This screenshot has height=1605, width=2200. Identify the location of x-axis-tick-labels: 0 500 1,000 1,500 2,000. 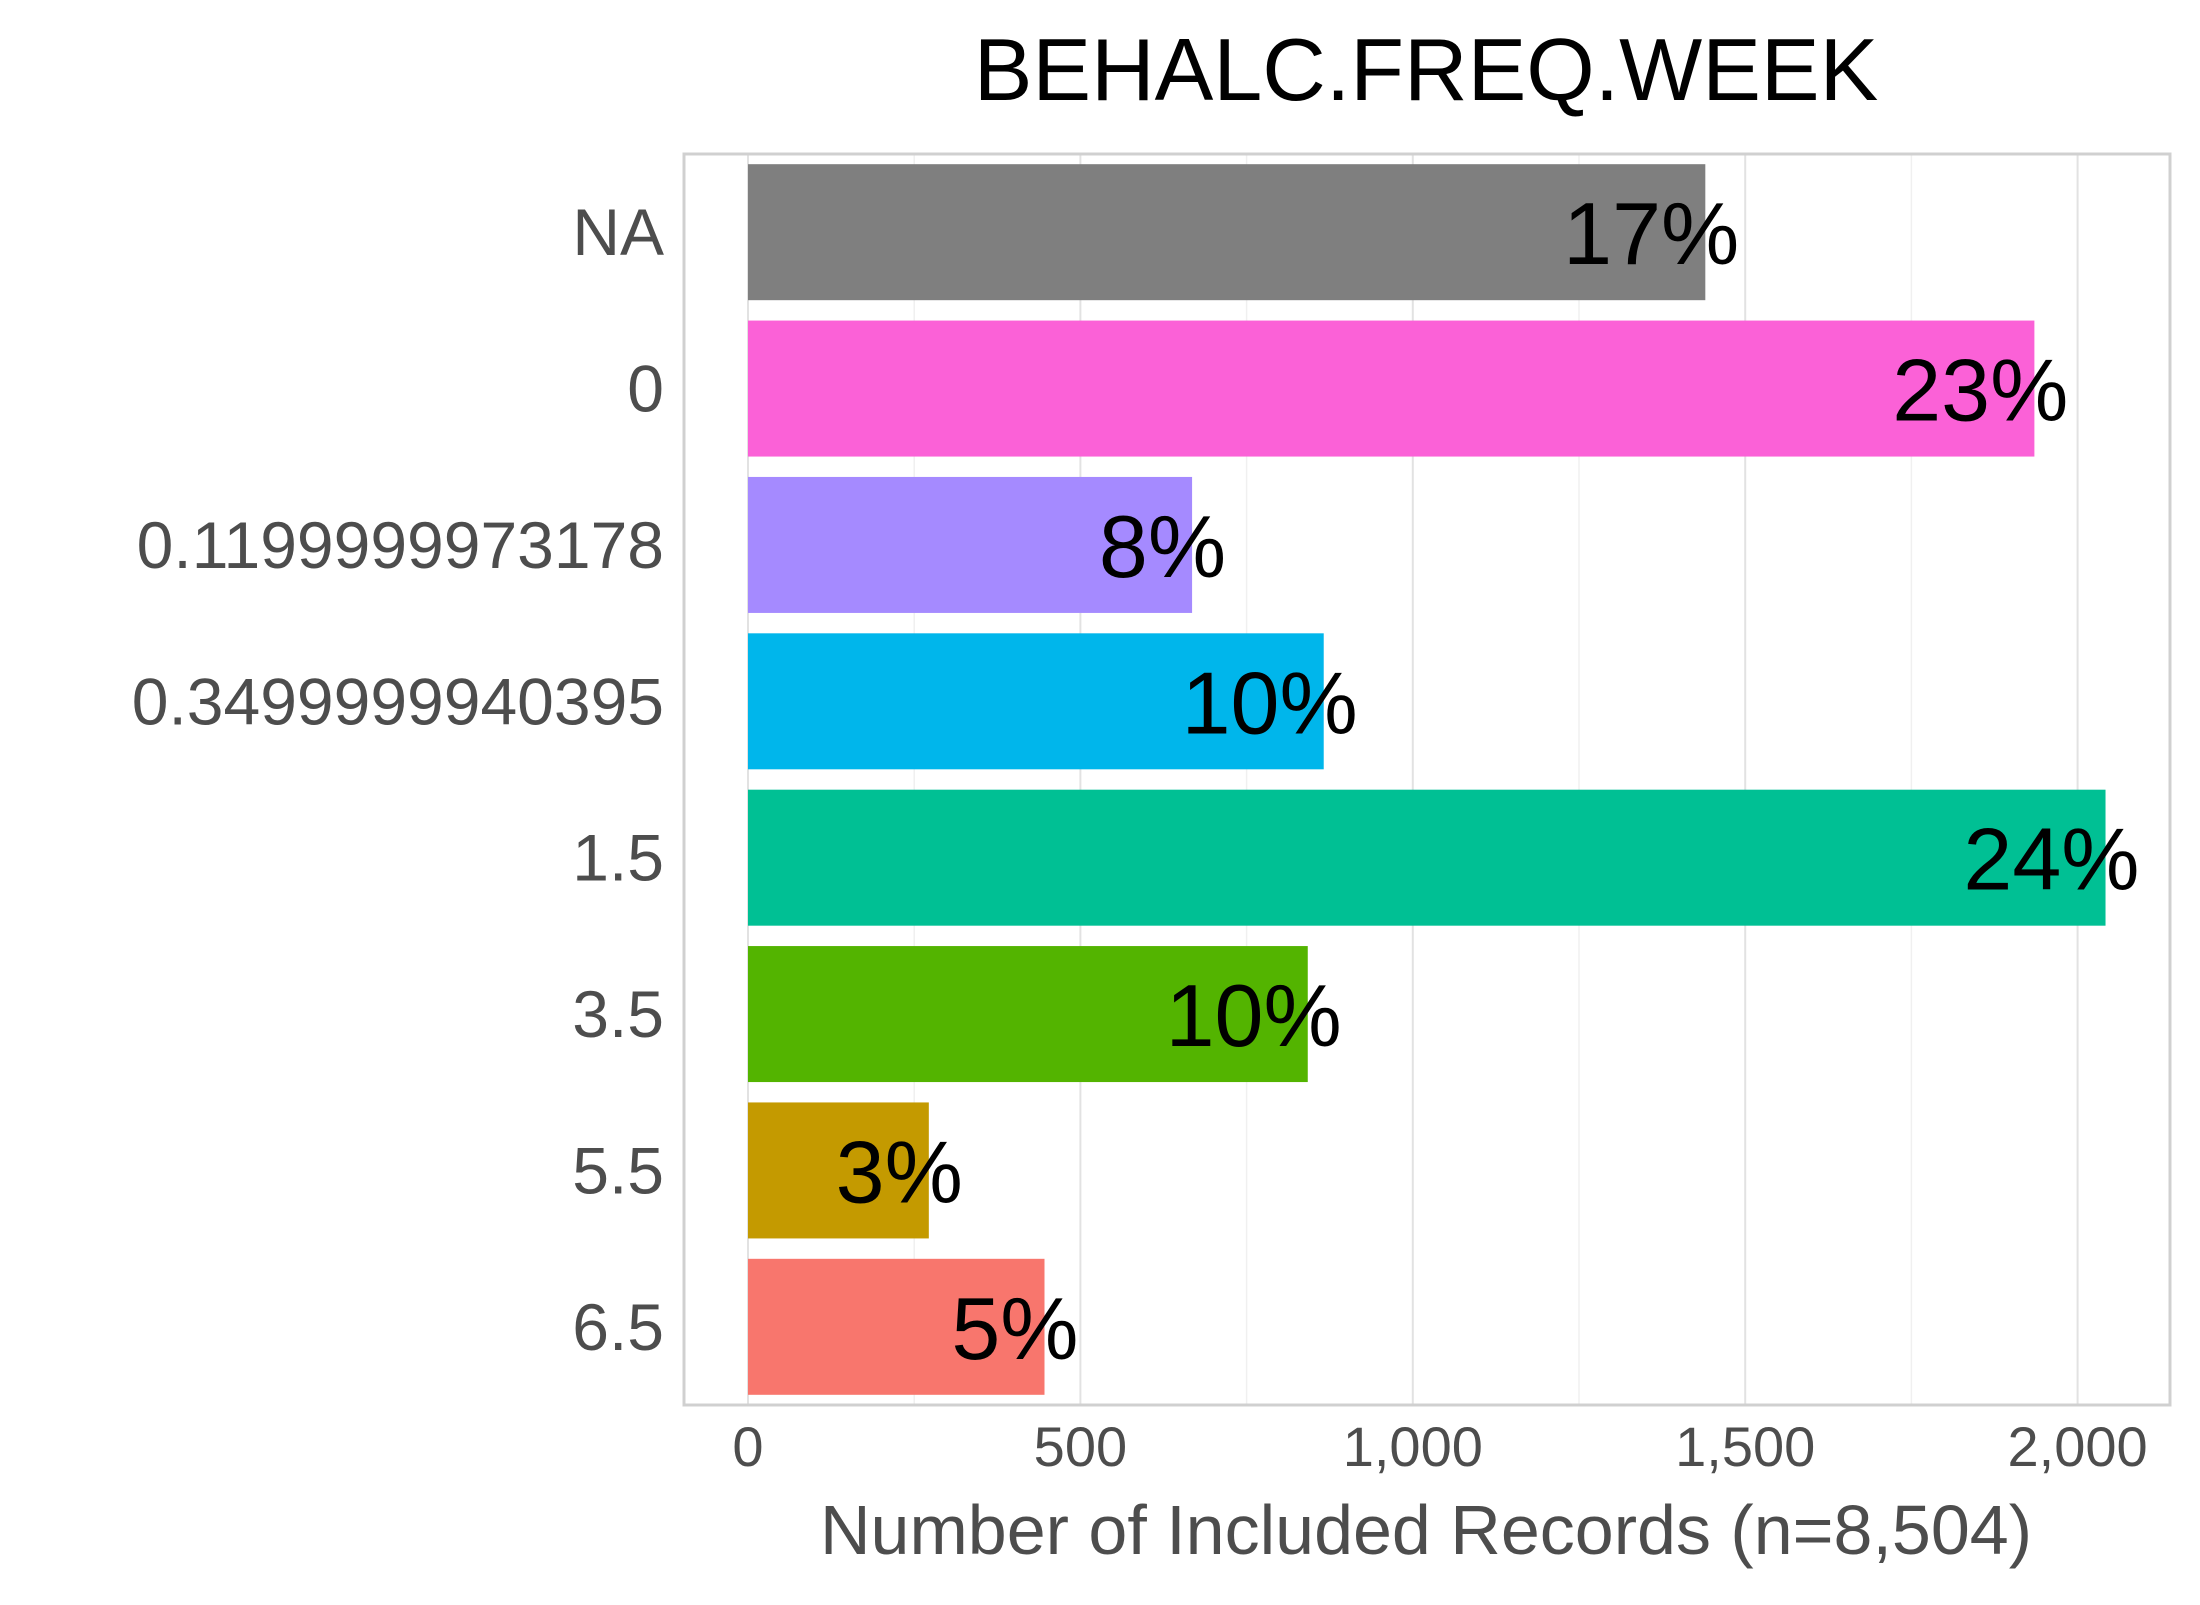
(1439, 1446).